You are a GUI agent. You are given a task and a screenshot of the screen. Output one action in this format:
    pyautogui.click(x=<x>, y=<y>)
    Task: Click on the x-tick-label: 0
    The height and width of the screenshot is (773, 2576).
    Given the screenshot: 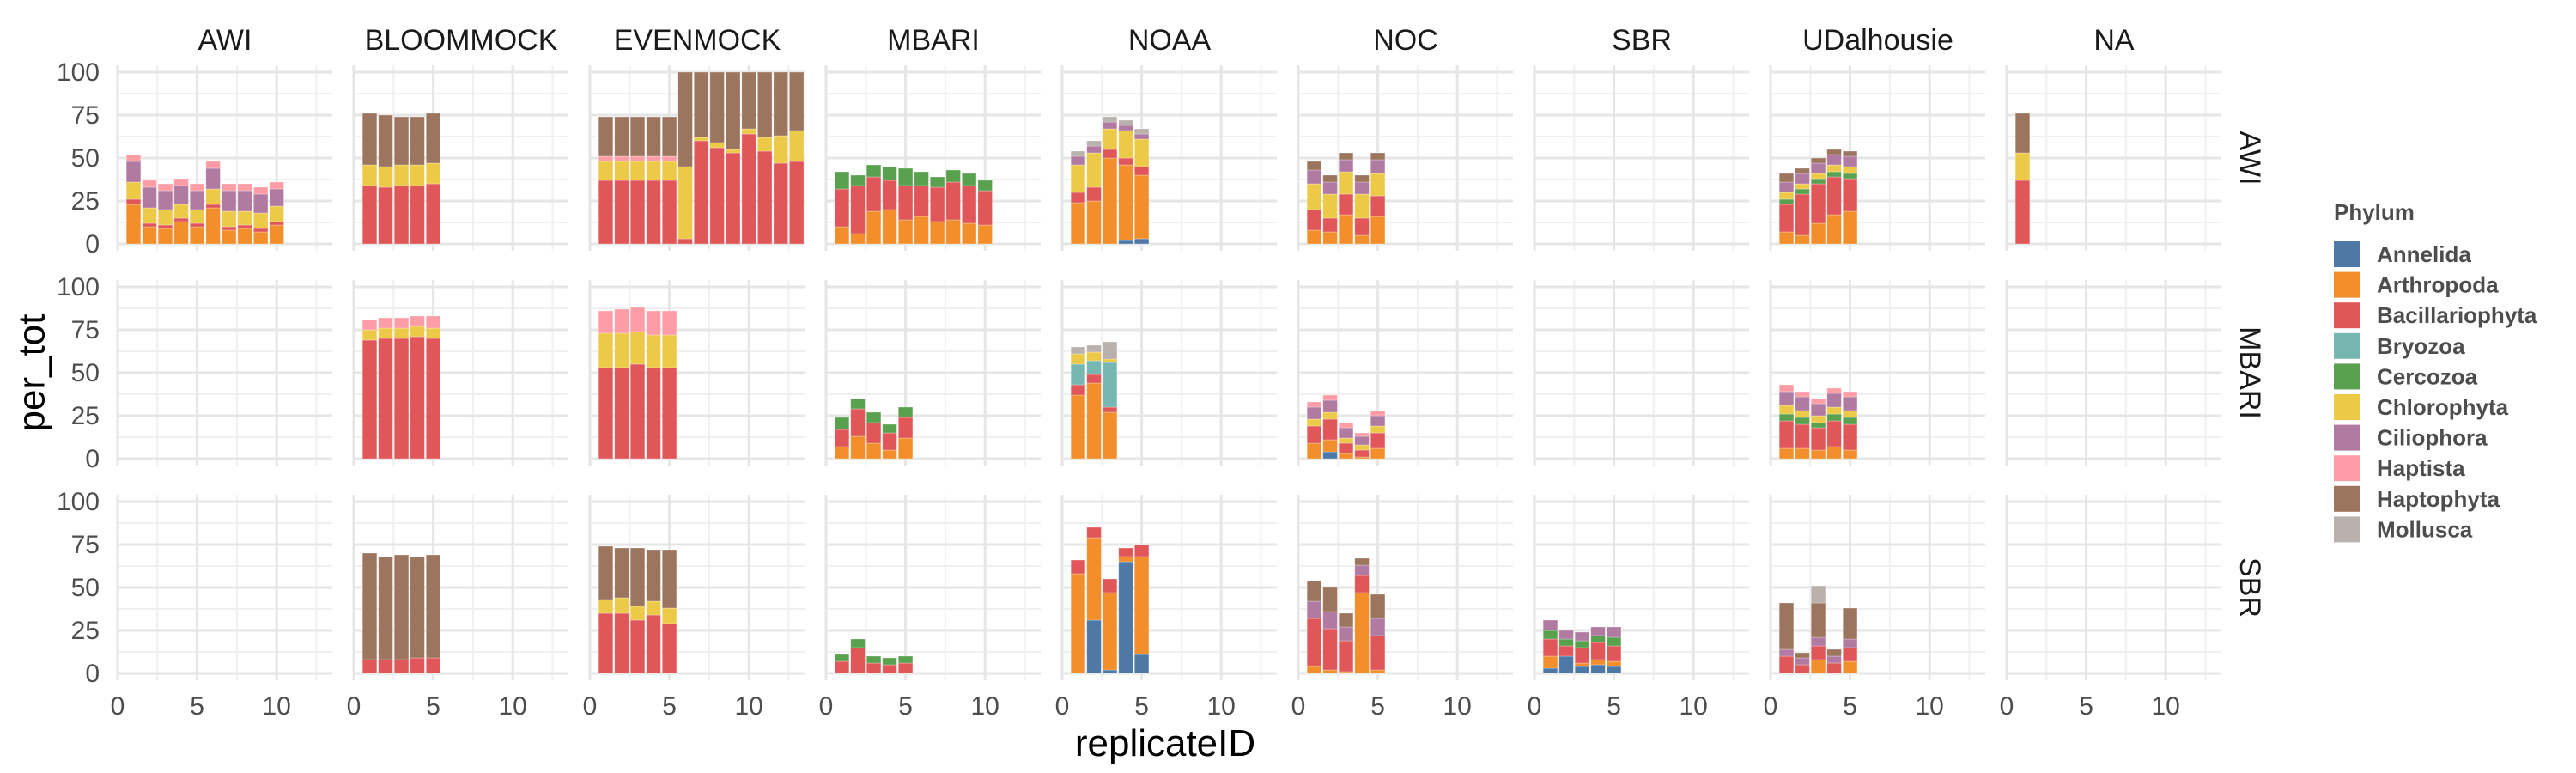 What is the action you would take?
    pyautogui.click(x=1771, y=706)
    